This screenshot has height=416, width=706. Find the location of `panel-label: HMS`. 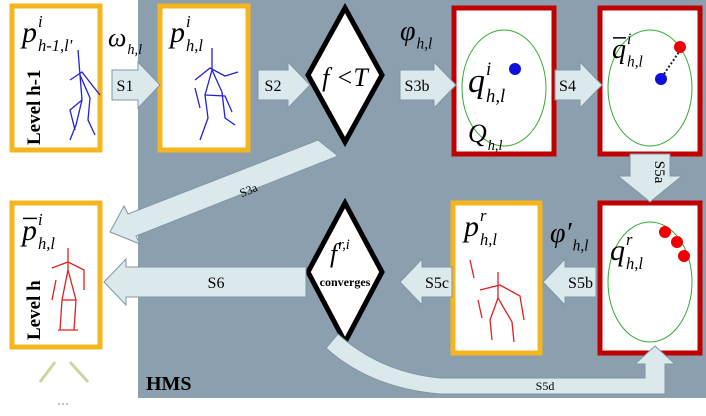

panel-label: HMS is located at coordinates (169, 384).